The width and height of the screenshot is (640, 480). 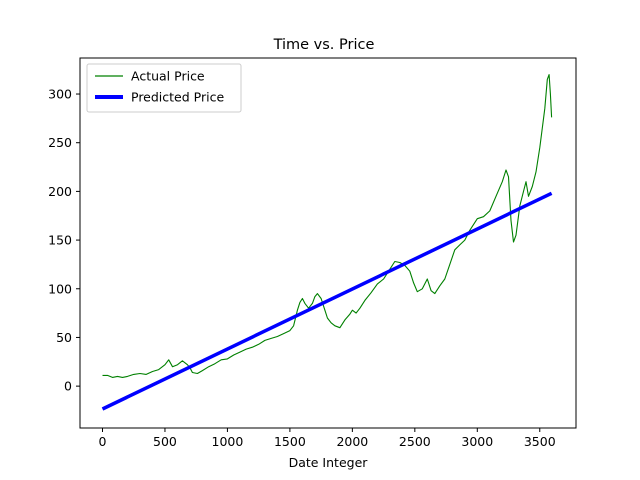 What do you see at coordinates (103, 441) in the screenshot?
I see `x-tick-label: 0` at bounding box center [103, 441].